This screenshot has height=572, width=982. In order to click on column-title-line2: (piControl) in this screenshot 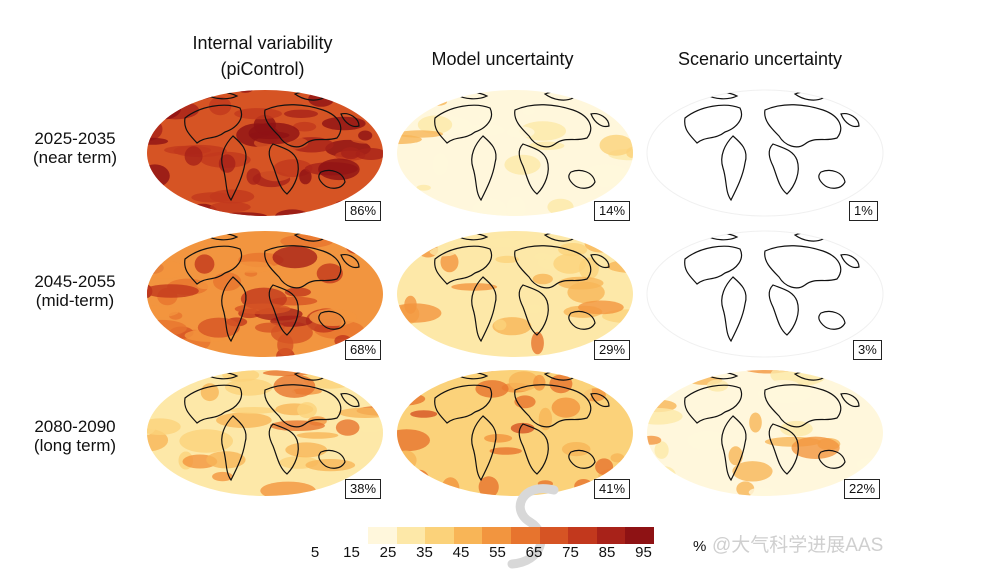, I will do `click(262, 69)`.